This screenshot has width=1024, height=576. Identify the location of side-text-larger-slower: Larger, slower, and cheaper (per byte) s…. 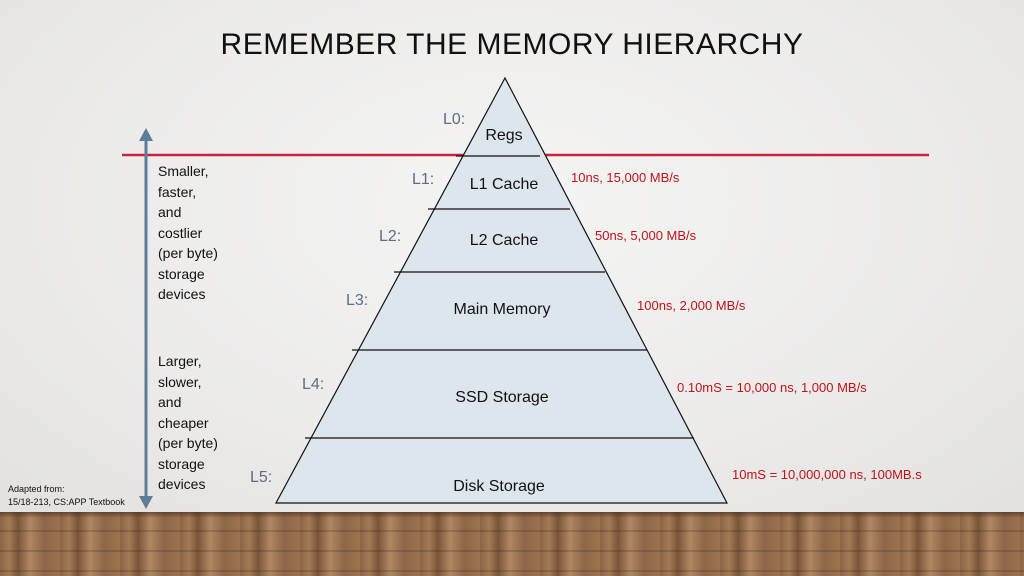
(203, 423).